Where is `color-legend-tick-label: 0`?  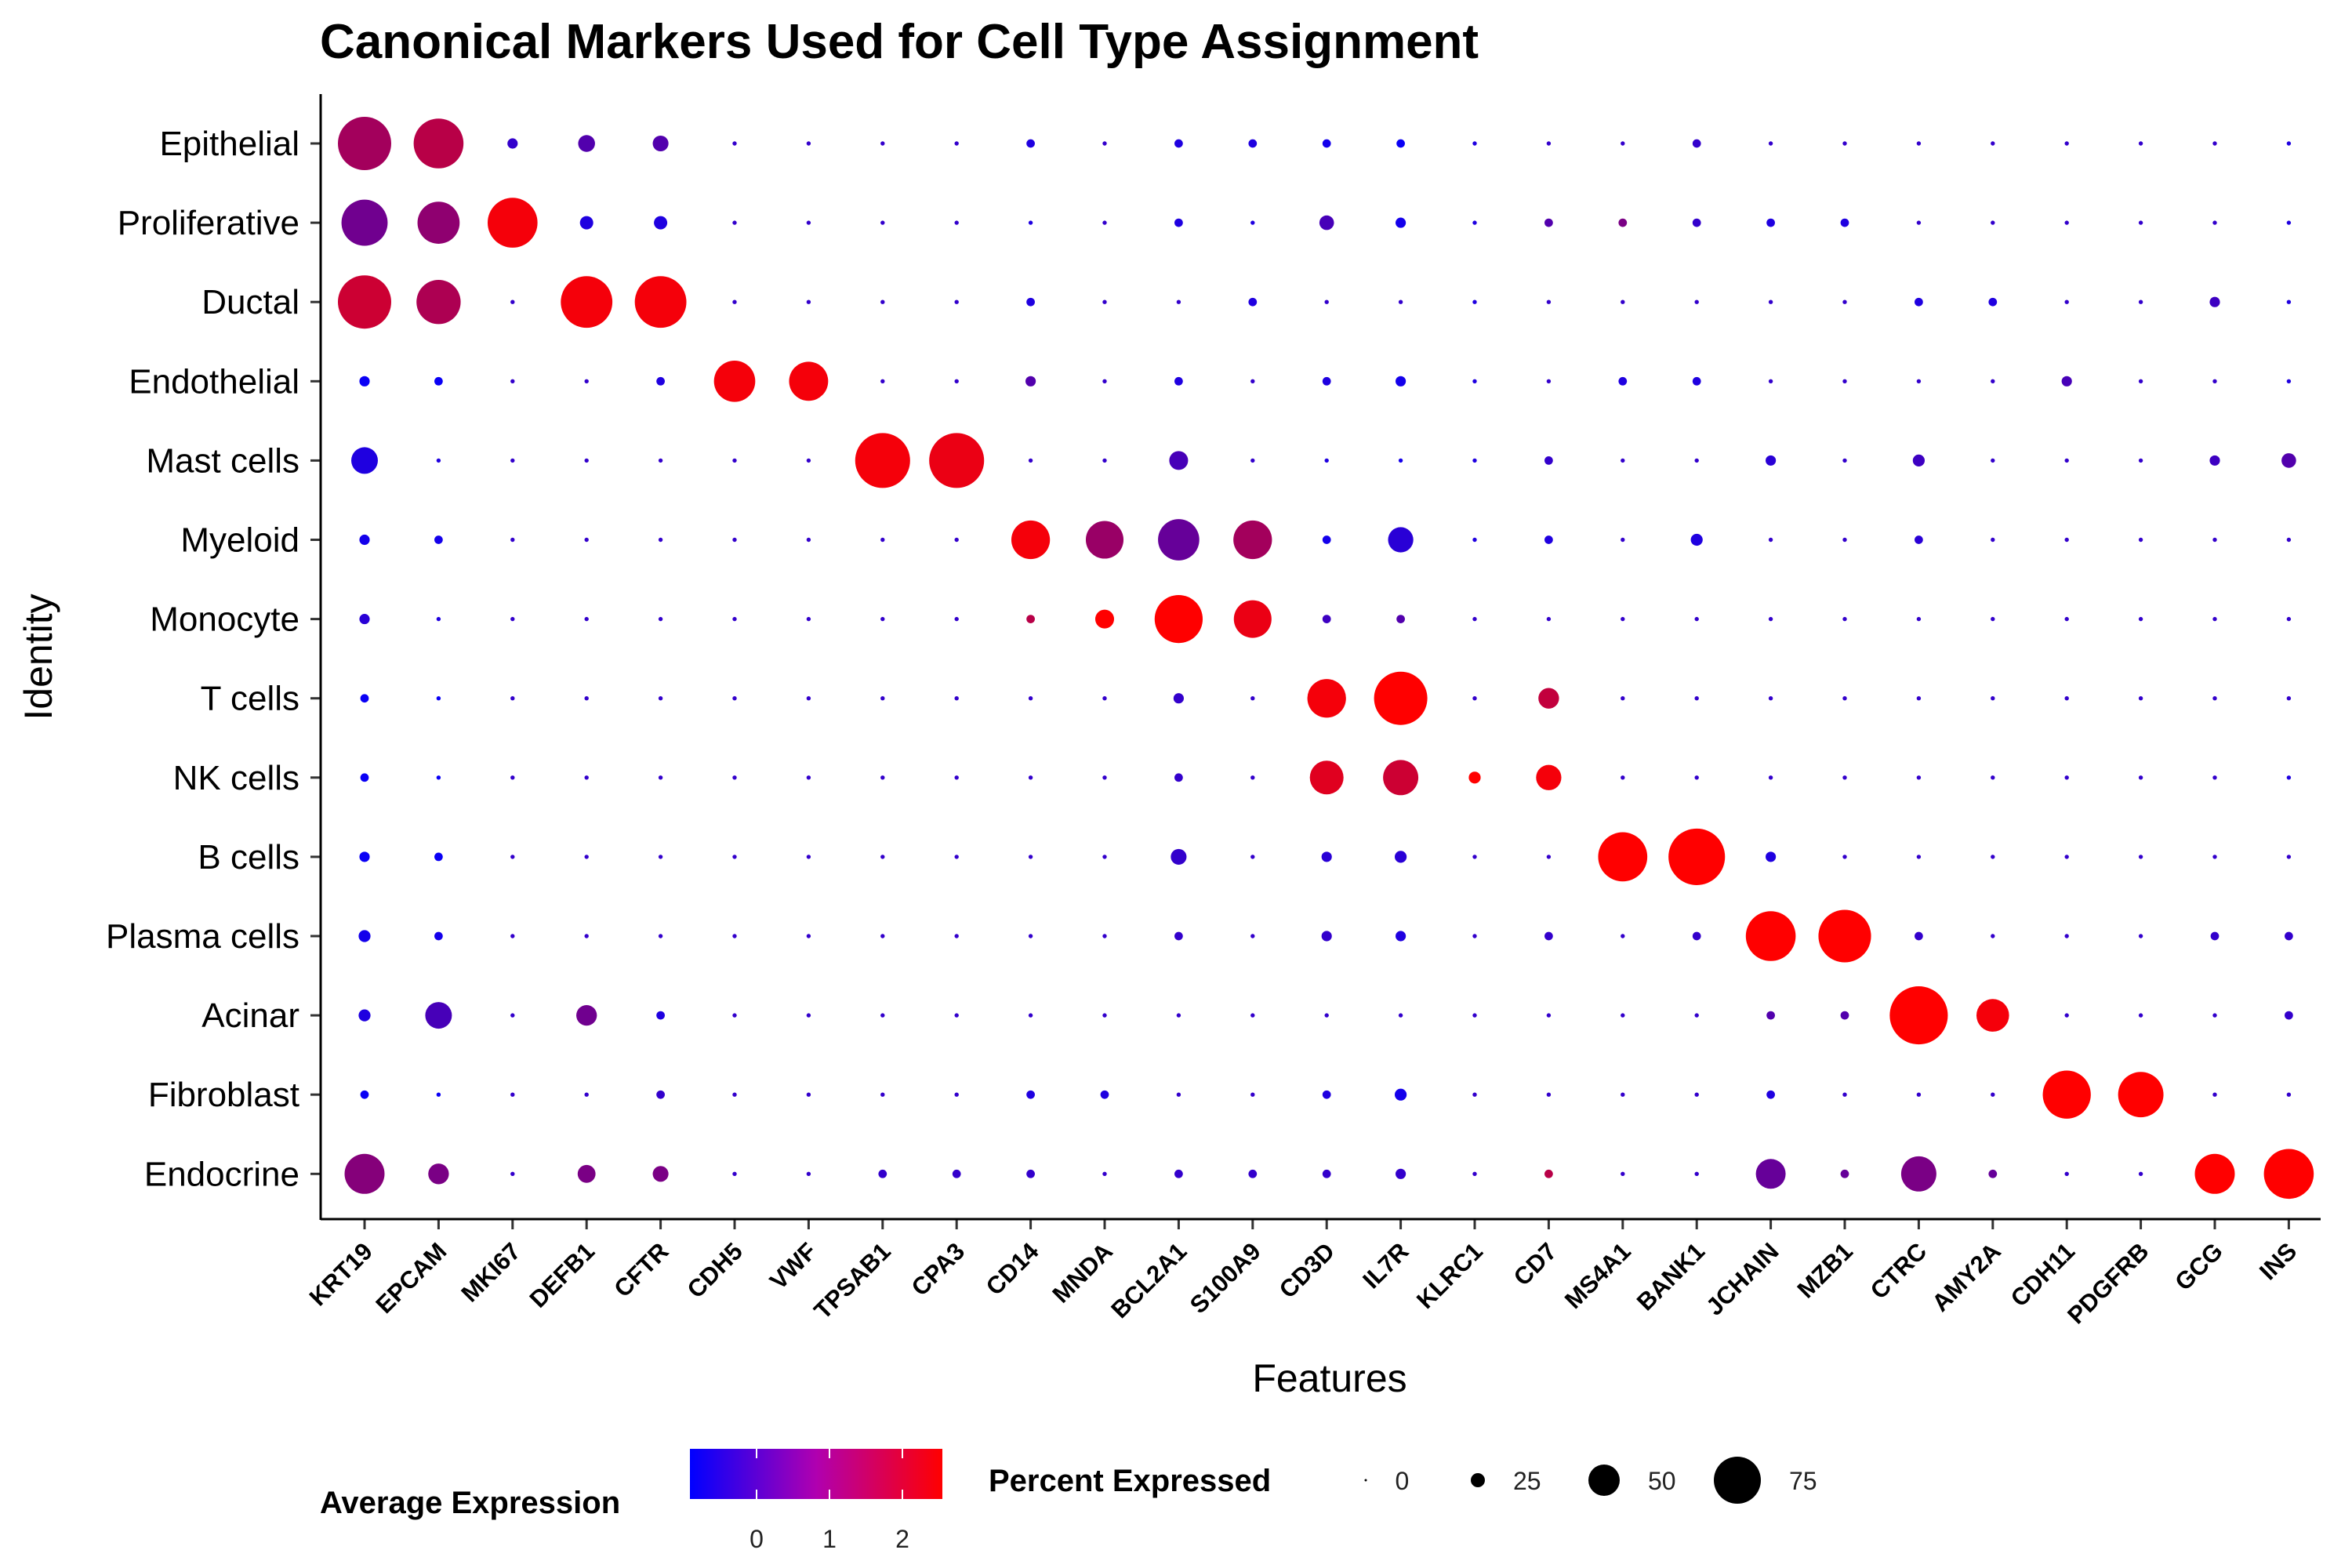 color-legend-tick-label: 0 is located at coordinates (757, 1539).